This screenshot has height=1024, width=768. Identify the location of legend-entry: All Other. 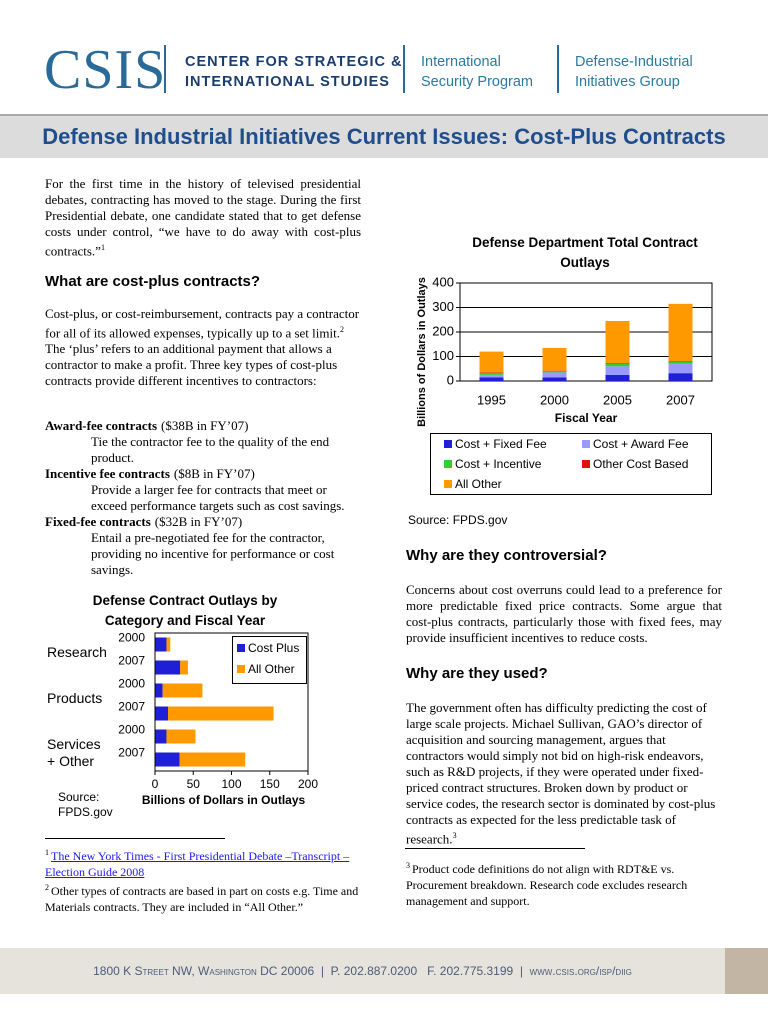
(266, 669).